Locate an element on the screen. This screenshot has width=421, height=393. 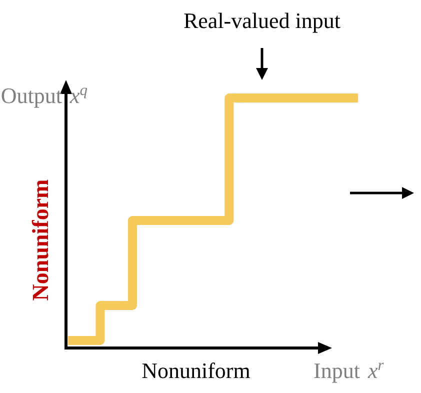
text: Nonuniform is located at coordinates (196, 370).